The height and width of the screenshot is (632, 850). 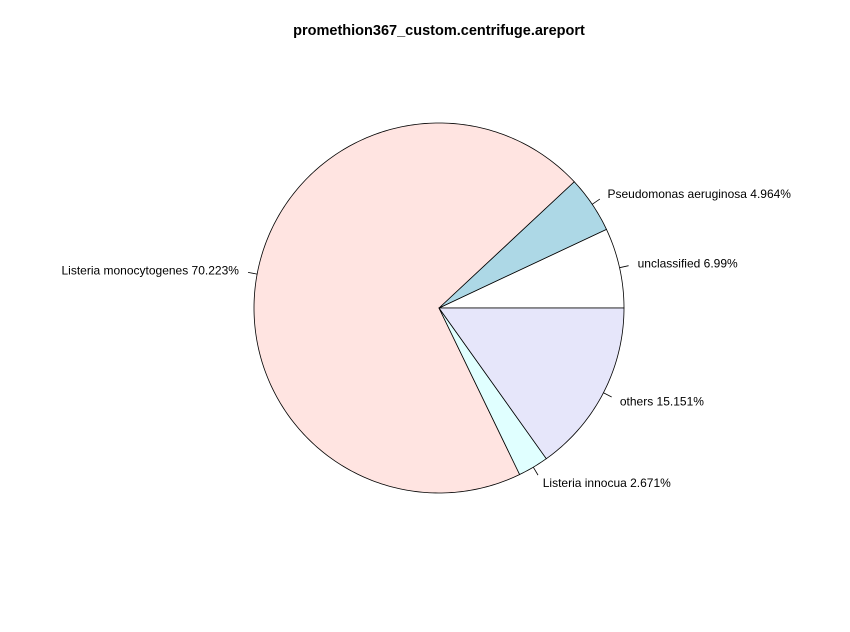 What do you see at coordinates (439, 31) in the screenshot?
I see `chart-title: promethion367_custom.centrifuge.areport` at bounding box center [439, 31].